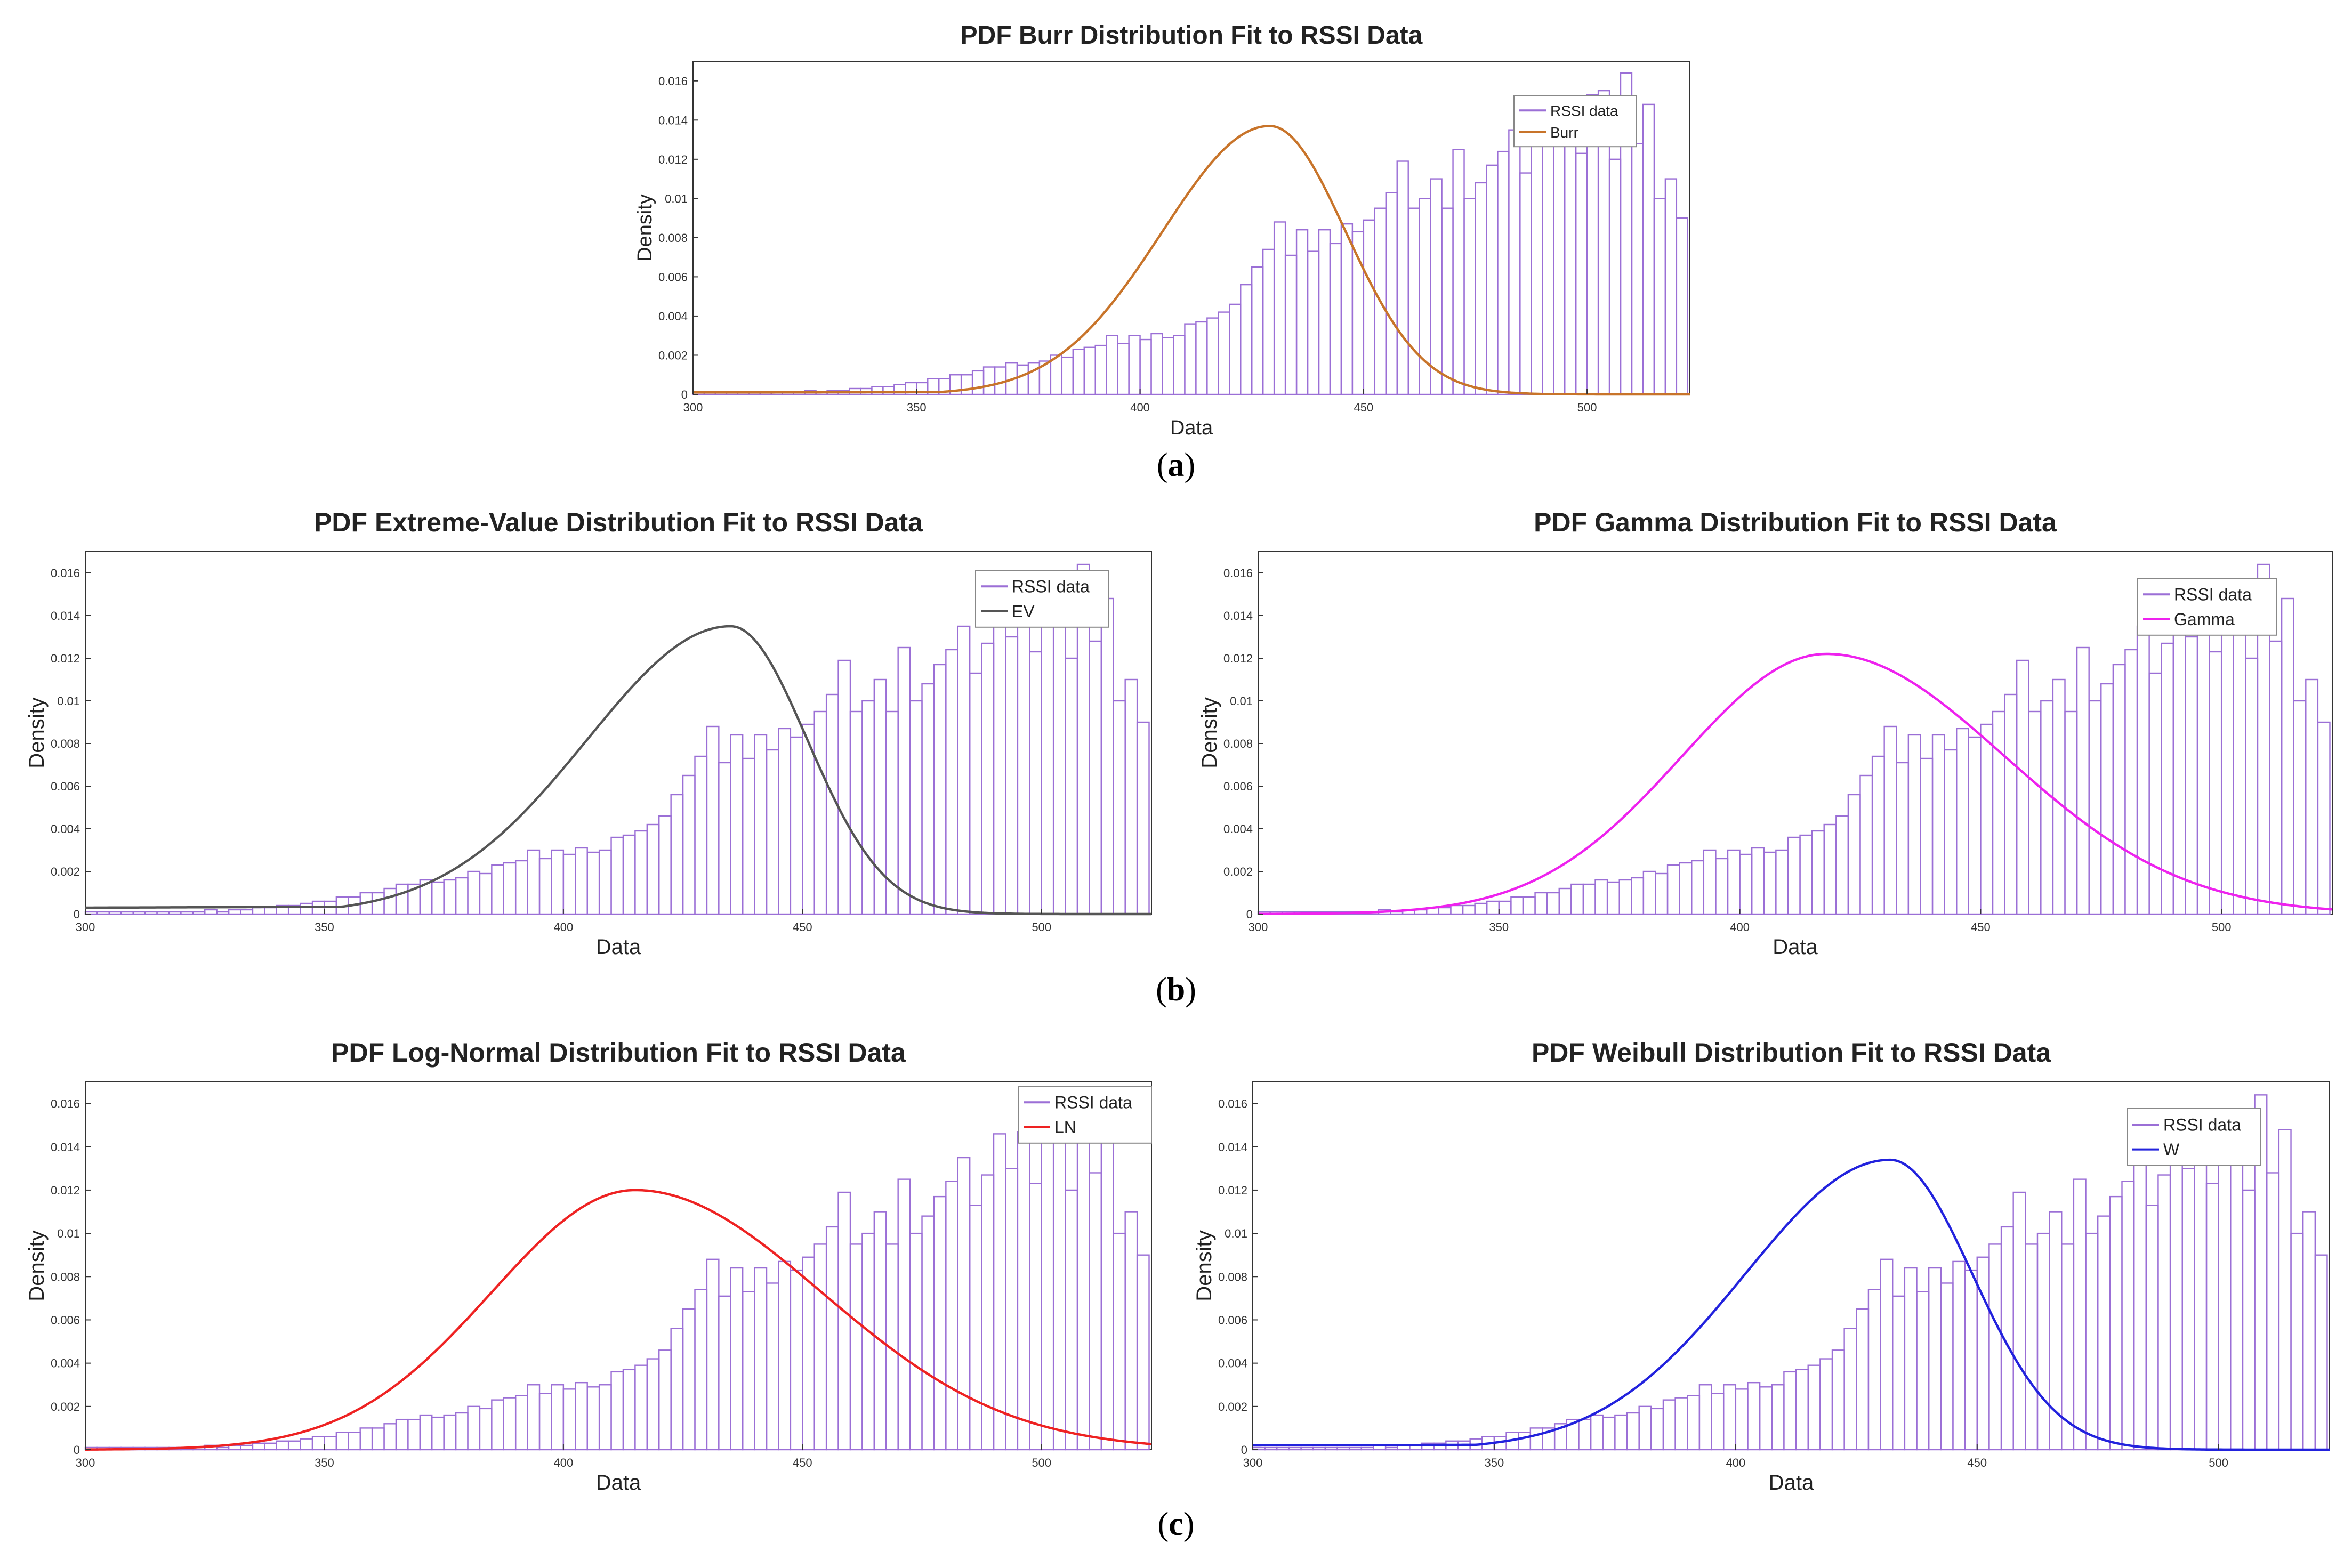 This screenshot has width=2352, height=1568. What do you see at coordinates (1065, 1127) in the screenshot?
I see `legend-label-fit: LN` at bounding box center [1065, 1127].